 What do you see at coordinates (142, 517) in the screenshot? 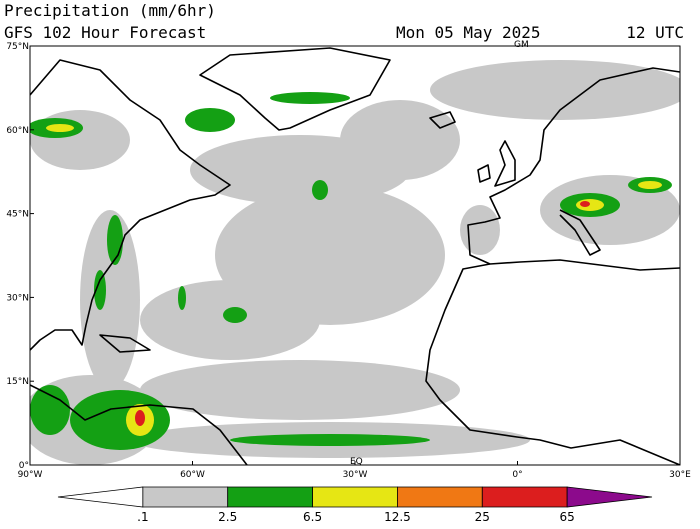
I see `colorbar-label: .1` at bounding box center [142, 517].